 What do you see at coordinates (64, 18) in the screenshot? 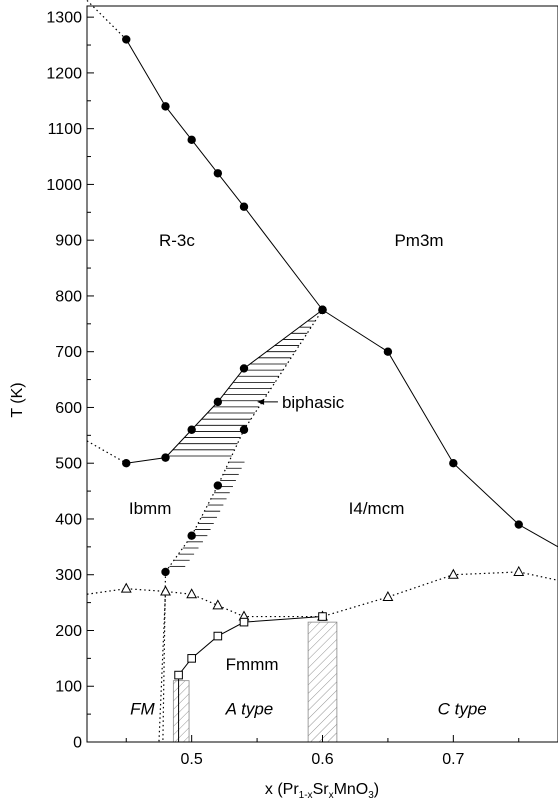
I see `y-tick-label: 1300` at bounding box center [64, 18].